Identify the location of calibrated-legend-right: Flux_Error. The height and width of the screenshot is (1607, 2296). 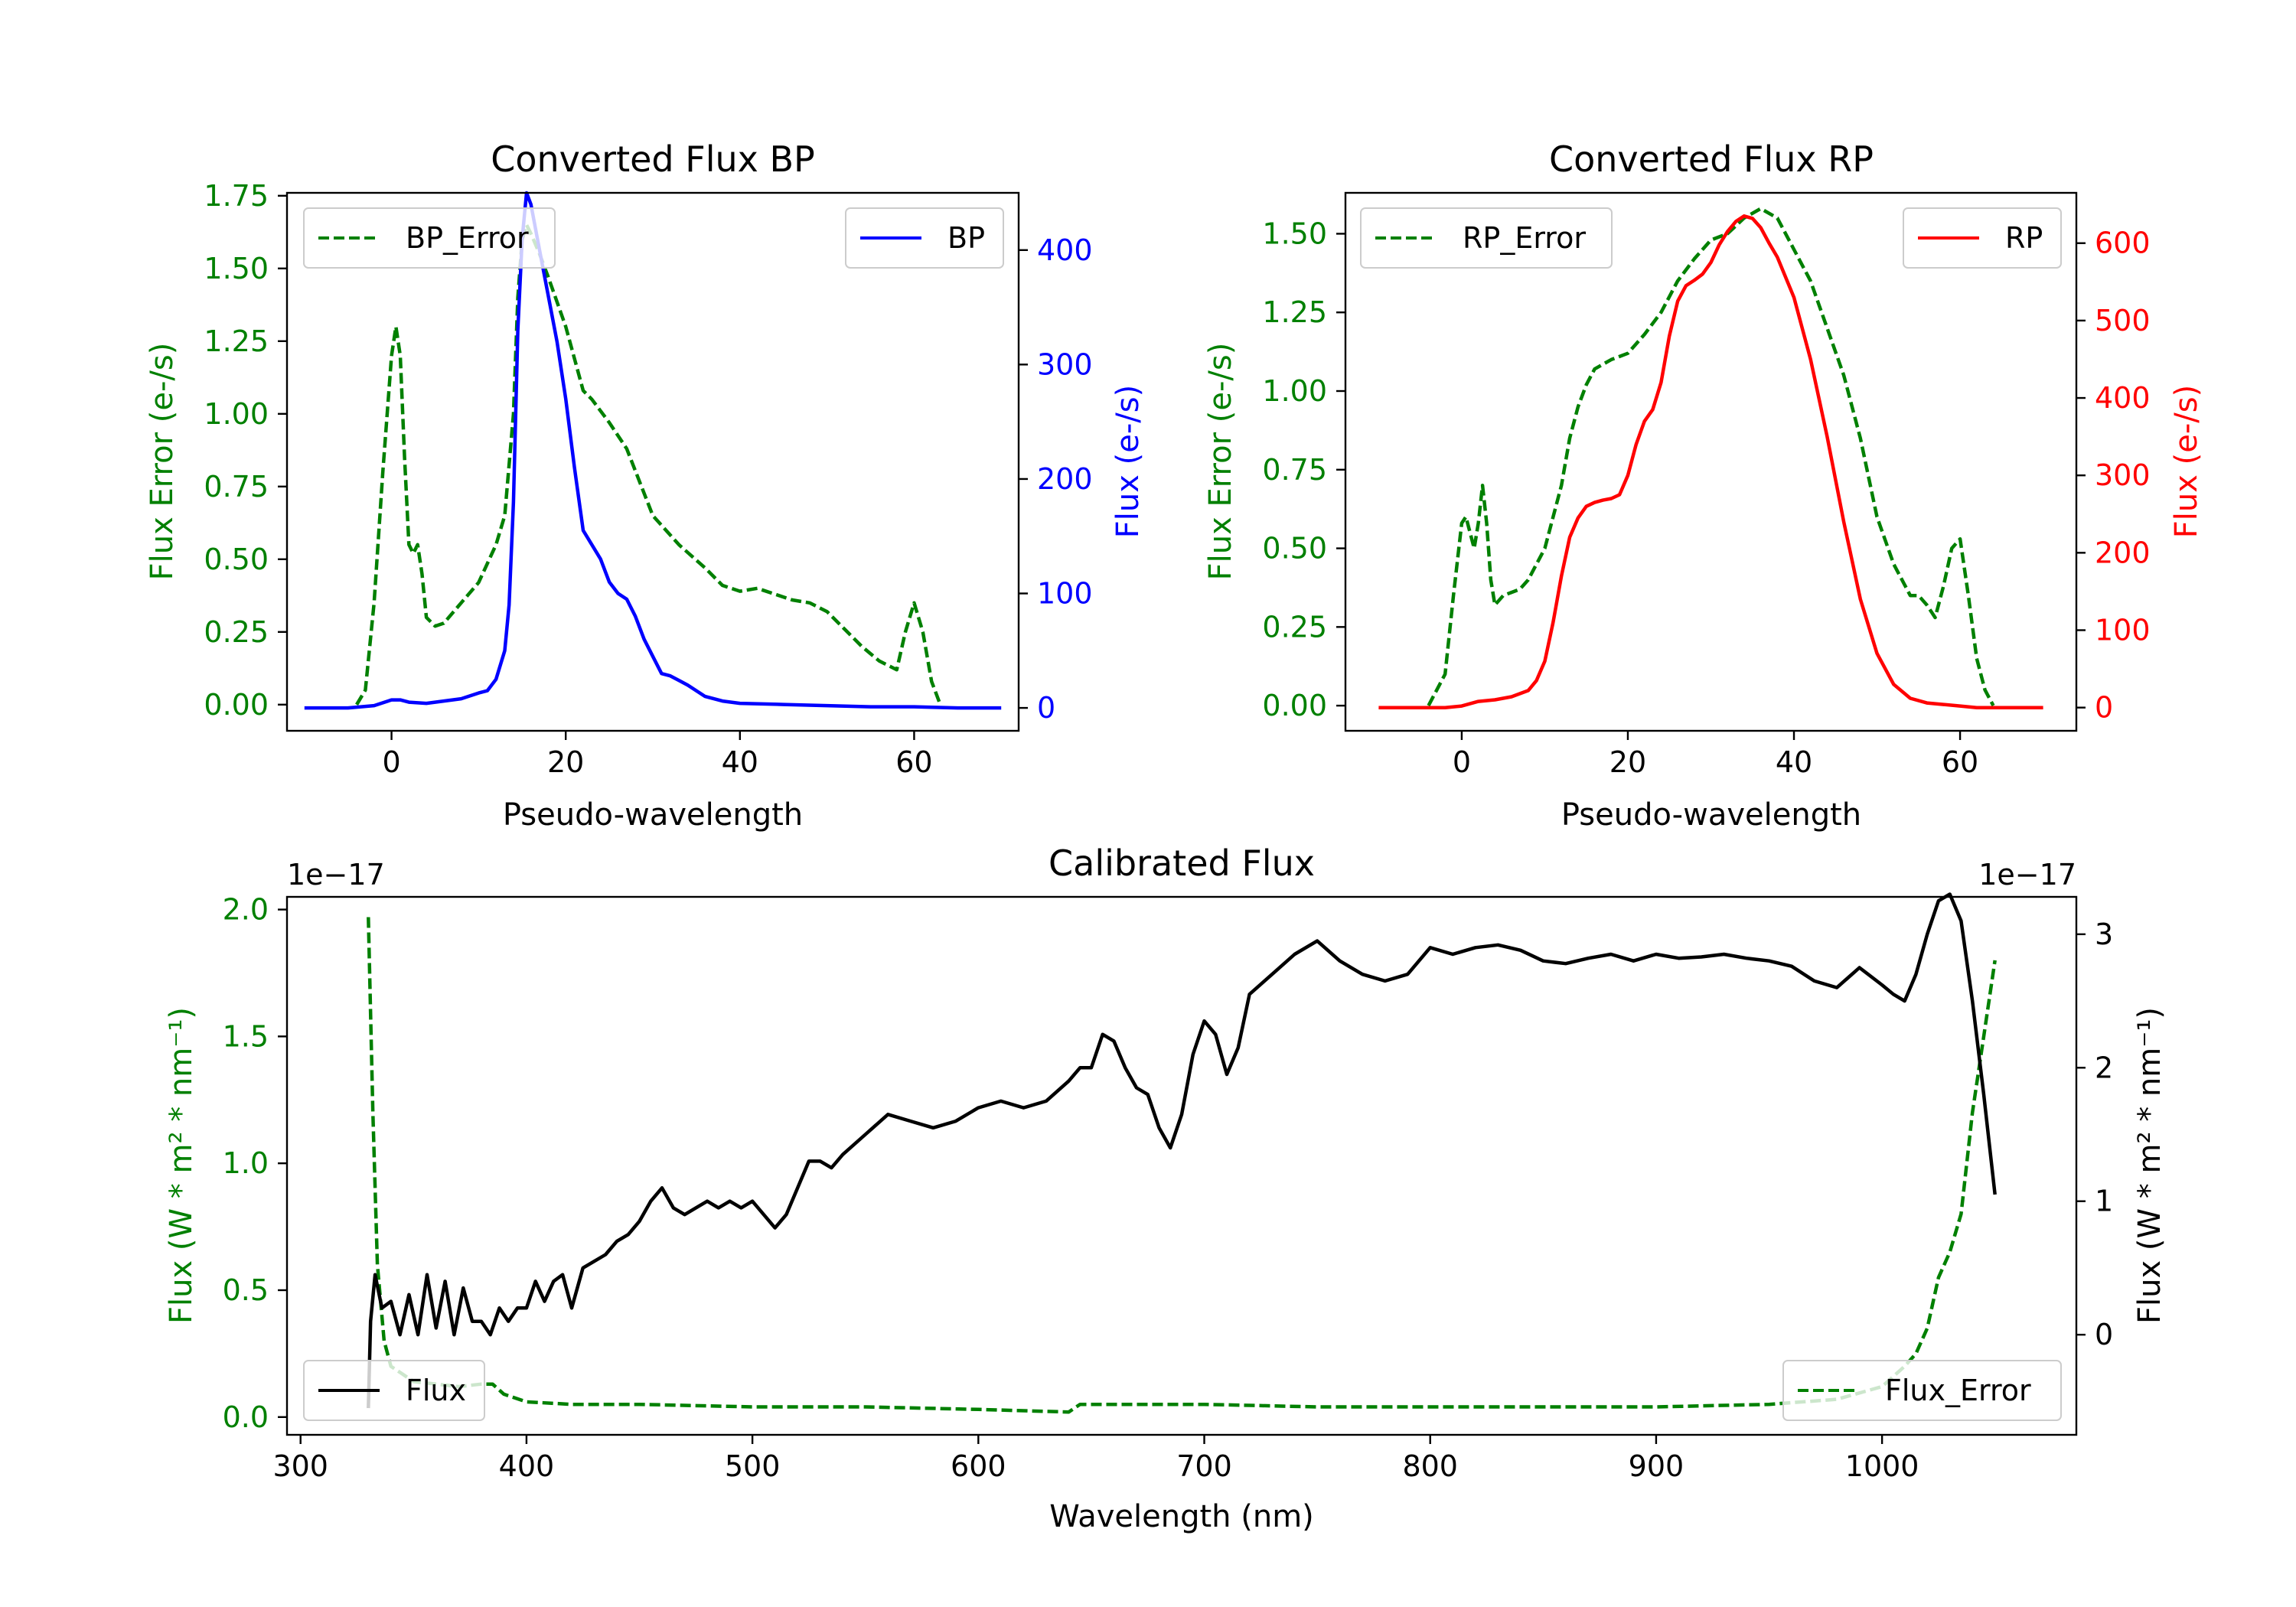
(1922, 1390).